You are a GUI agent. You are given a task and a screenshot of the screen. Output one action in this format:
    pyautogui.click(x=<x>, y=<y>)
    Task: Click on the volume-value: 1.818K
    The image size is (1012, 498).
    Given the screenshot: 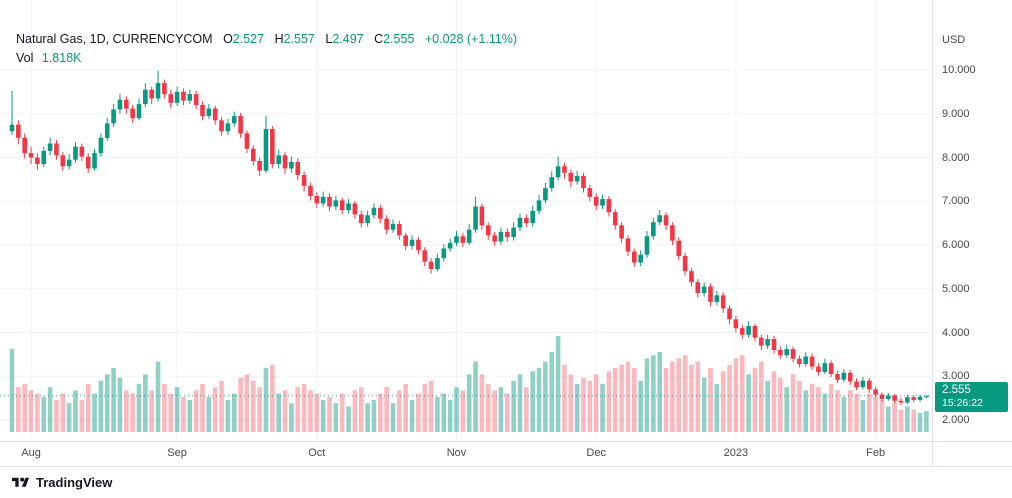 What is the action you would take?
    pyautogui.click(x=61, y=58)
    